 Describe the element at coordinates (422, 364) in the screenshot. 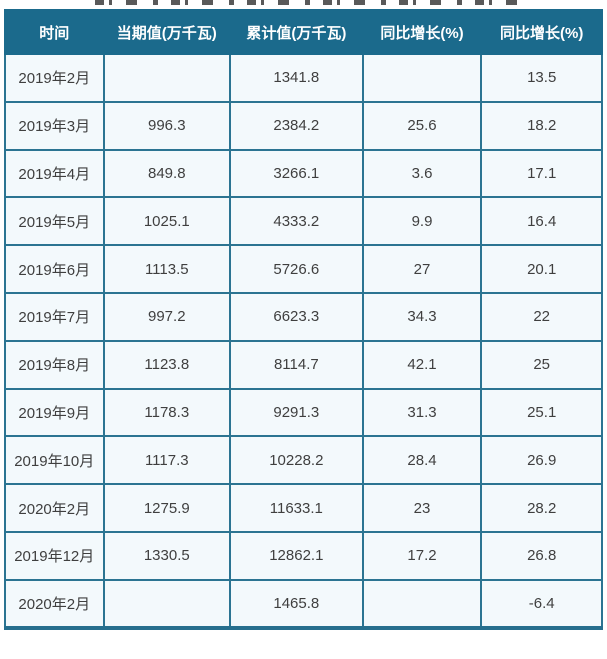

I see `table-cell: 42.1` at that location.